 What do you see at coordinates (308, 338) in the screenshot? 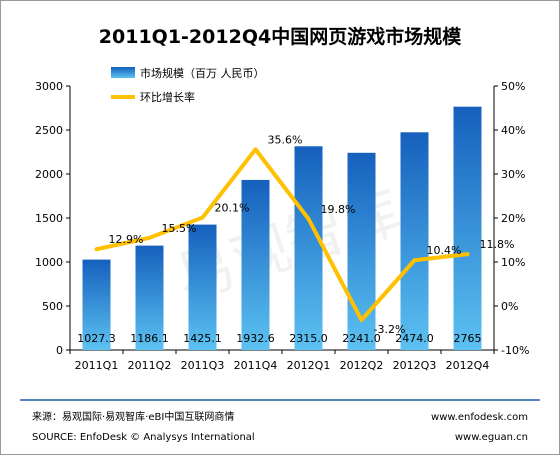
I see `revenue-bar-label: 2315.0` at bounding box center [308, 338].